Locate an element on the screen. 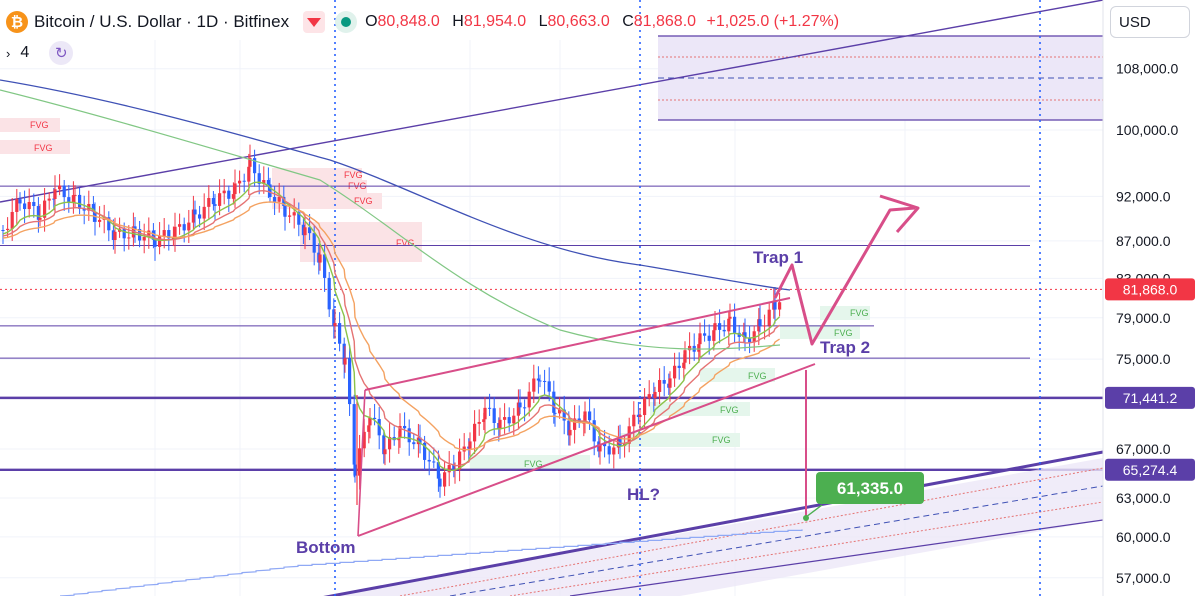  wedge-upper is located at coordinates (577, 344).